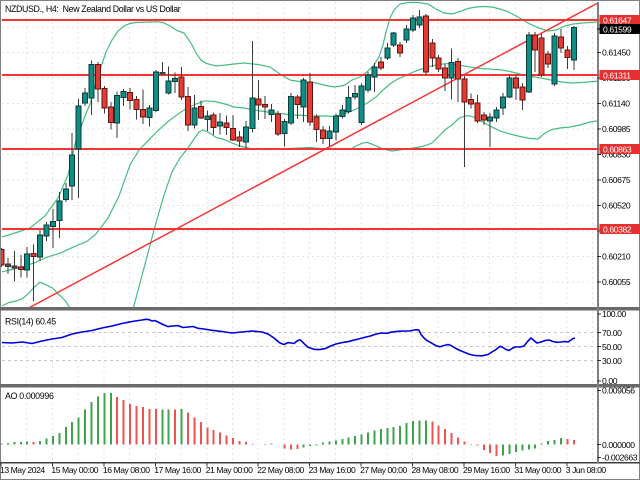 This screenshot has height=485, width=640. I want to click on svg-text: 0.61450, so click(616, 53).